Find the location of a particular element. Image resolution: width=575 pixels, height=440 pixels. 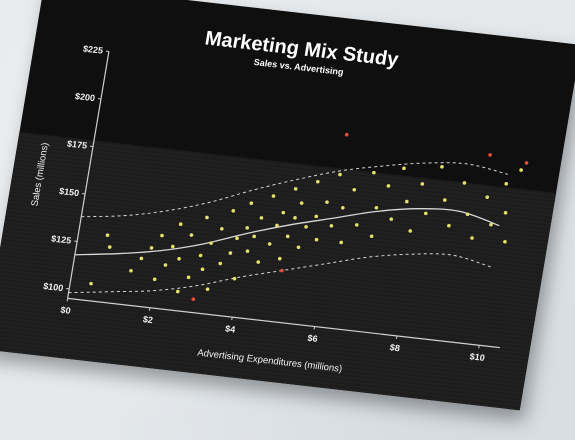

x-axis-line is located at coordinates (283, 323).